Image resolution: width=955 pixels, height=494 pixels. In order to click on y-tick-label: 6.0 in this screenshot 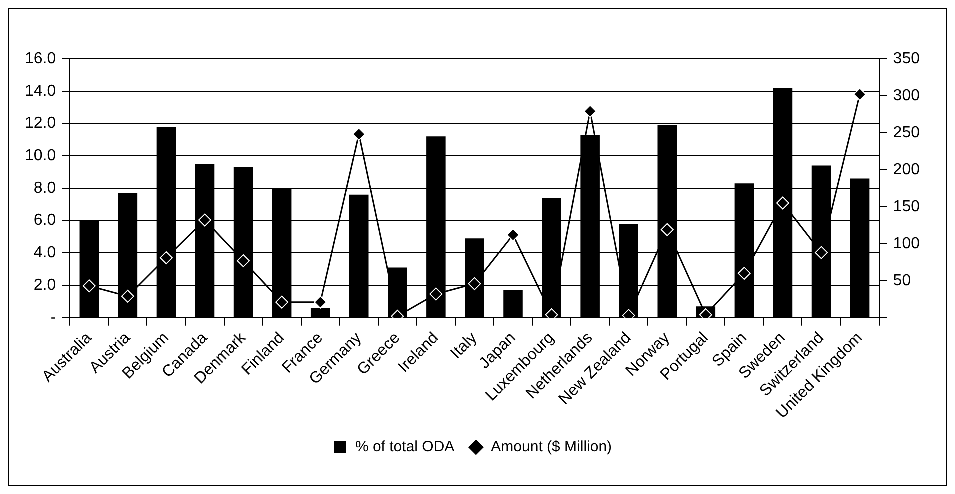, I will do `click(45, 221)`.